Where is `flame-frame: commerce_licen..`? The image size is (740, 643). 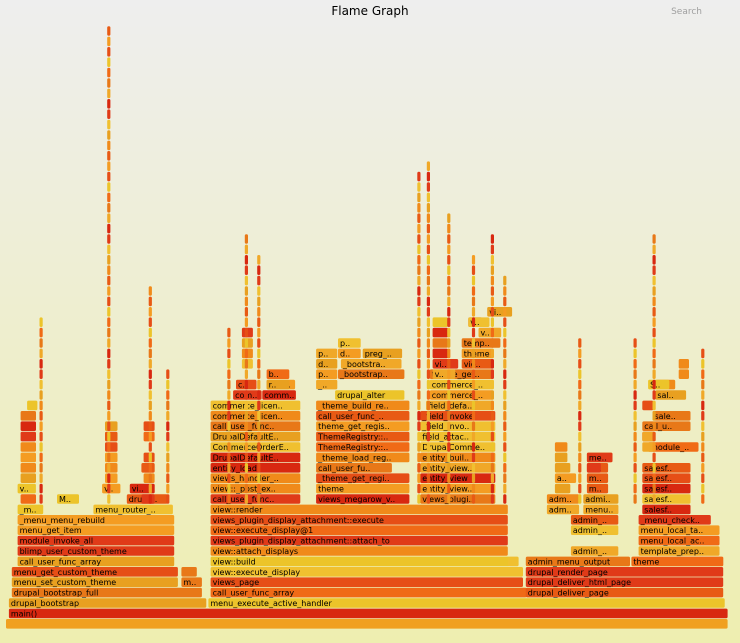
flame-frame: commerce_licen.. is located at coordinates (255, 416).